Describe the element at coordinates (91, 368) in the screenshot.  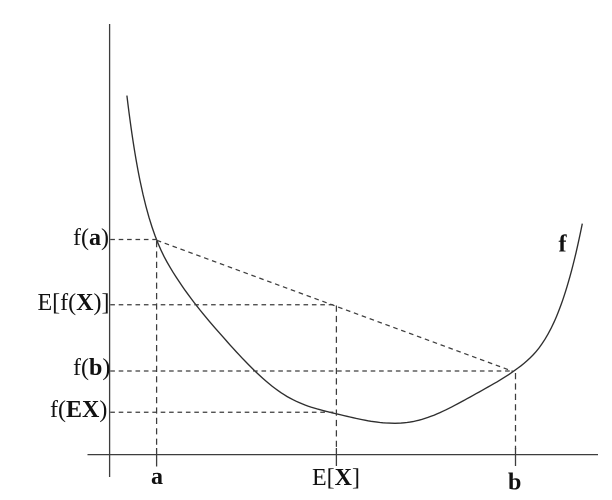
I see `svg-text: f(b)` at that location.